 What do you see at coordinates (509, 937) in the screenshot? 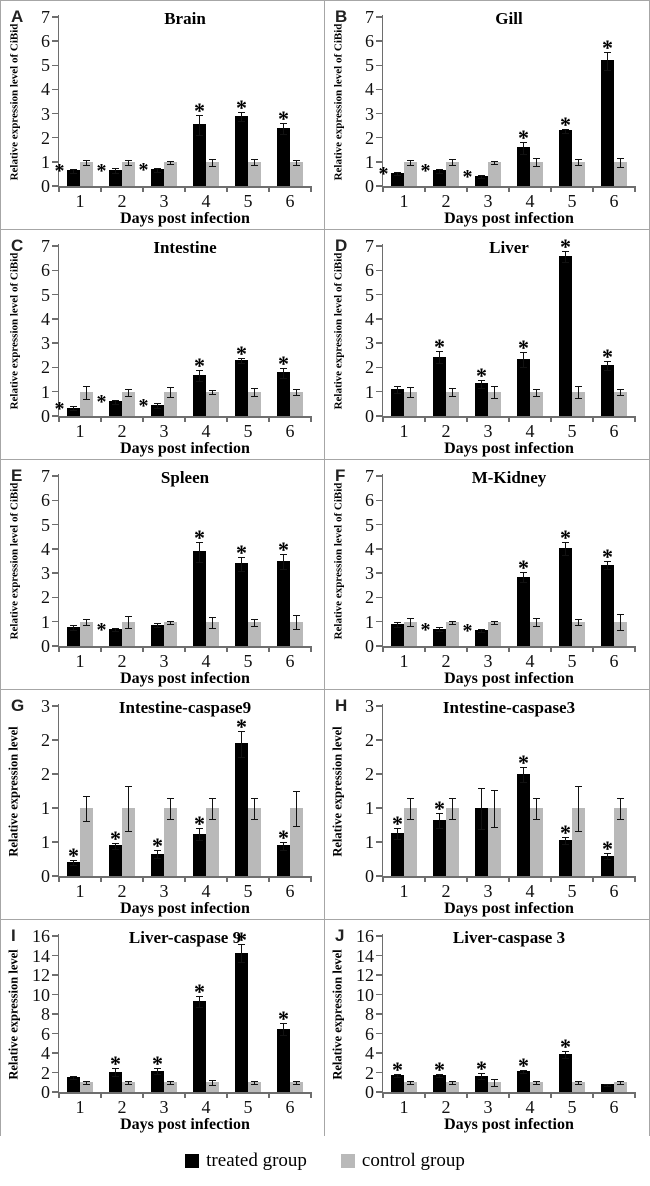
I see `panel-title: Liver-caspase 3` at bounding box center [509, 937].